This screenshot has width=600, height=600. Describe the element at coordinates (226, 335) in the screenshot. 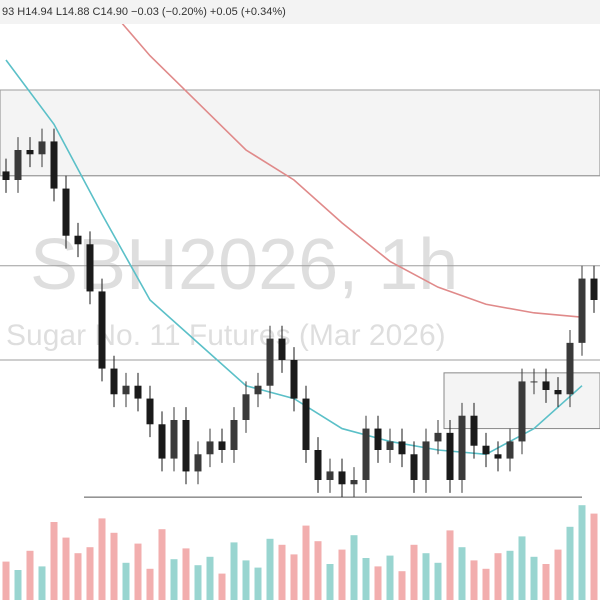

I see `watermark-subtitle: Sugar No. 11 Futures (Mar 2026)` at that location.